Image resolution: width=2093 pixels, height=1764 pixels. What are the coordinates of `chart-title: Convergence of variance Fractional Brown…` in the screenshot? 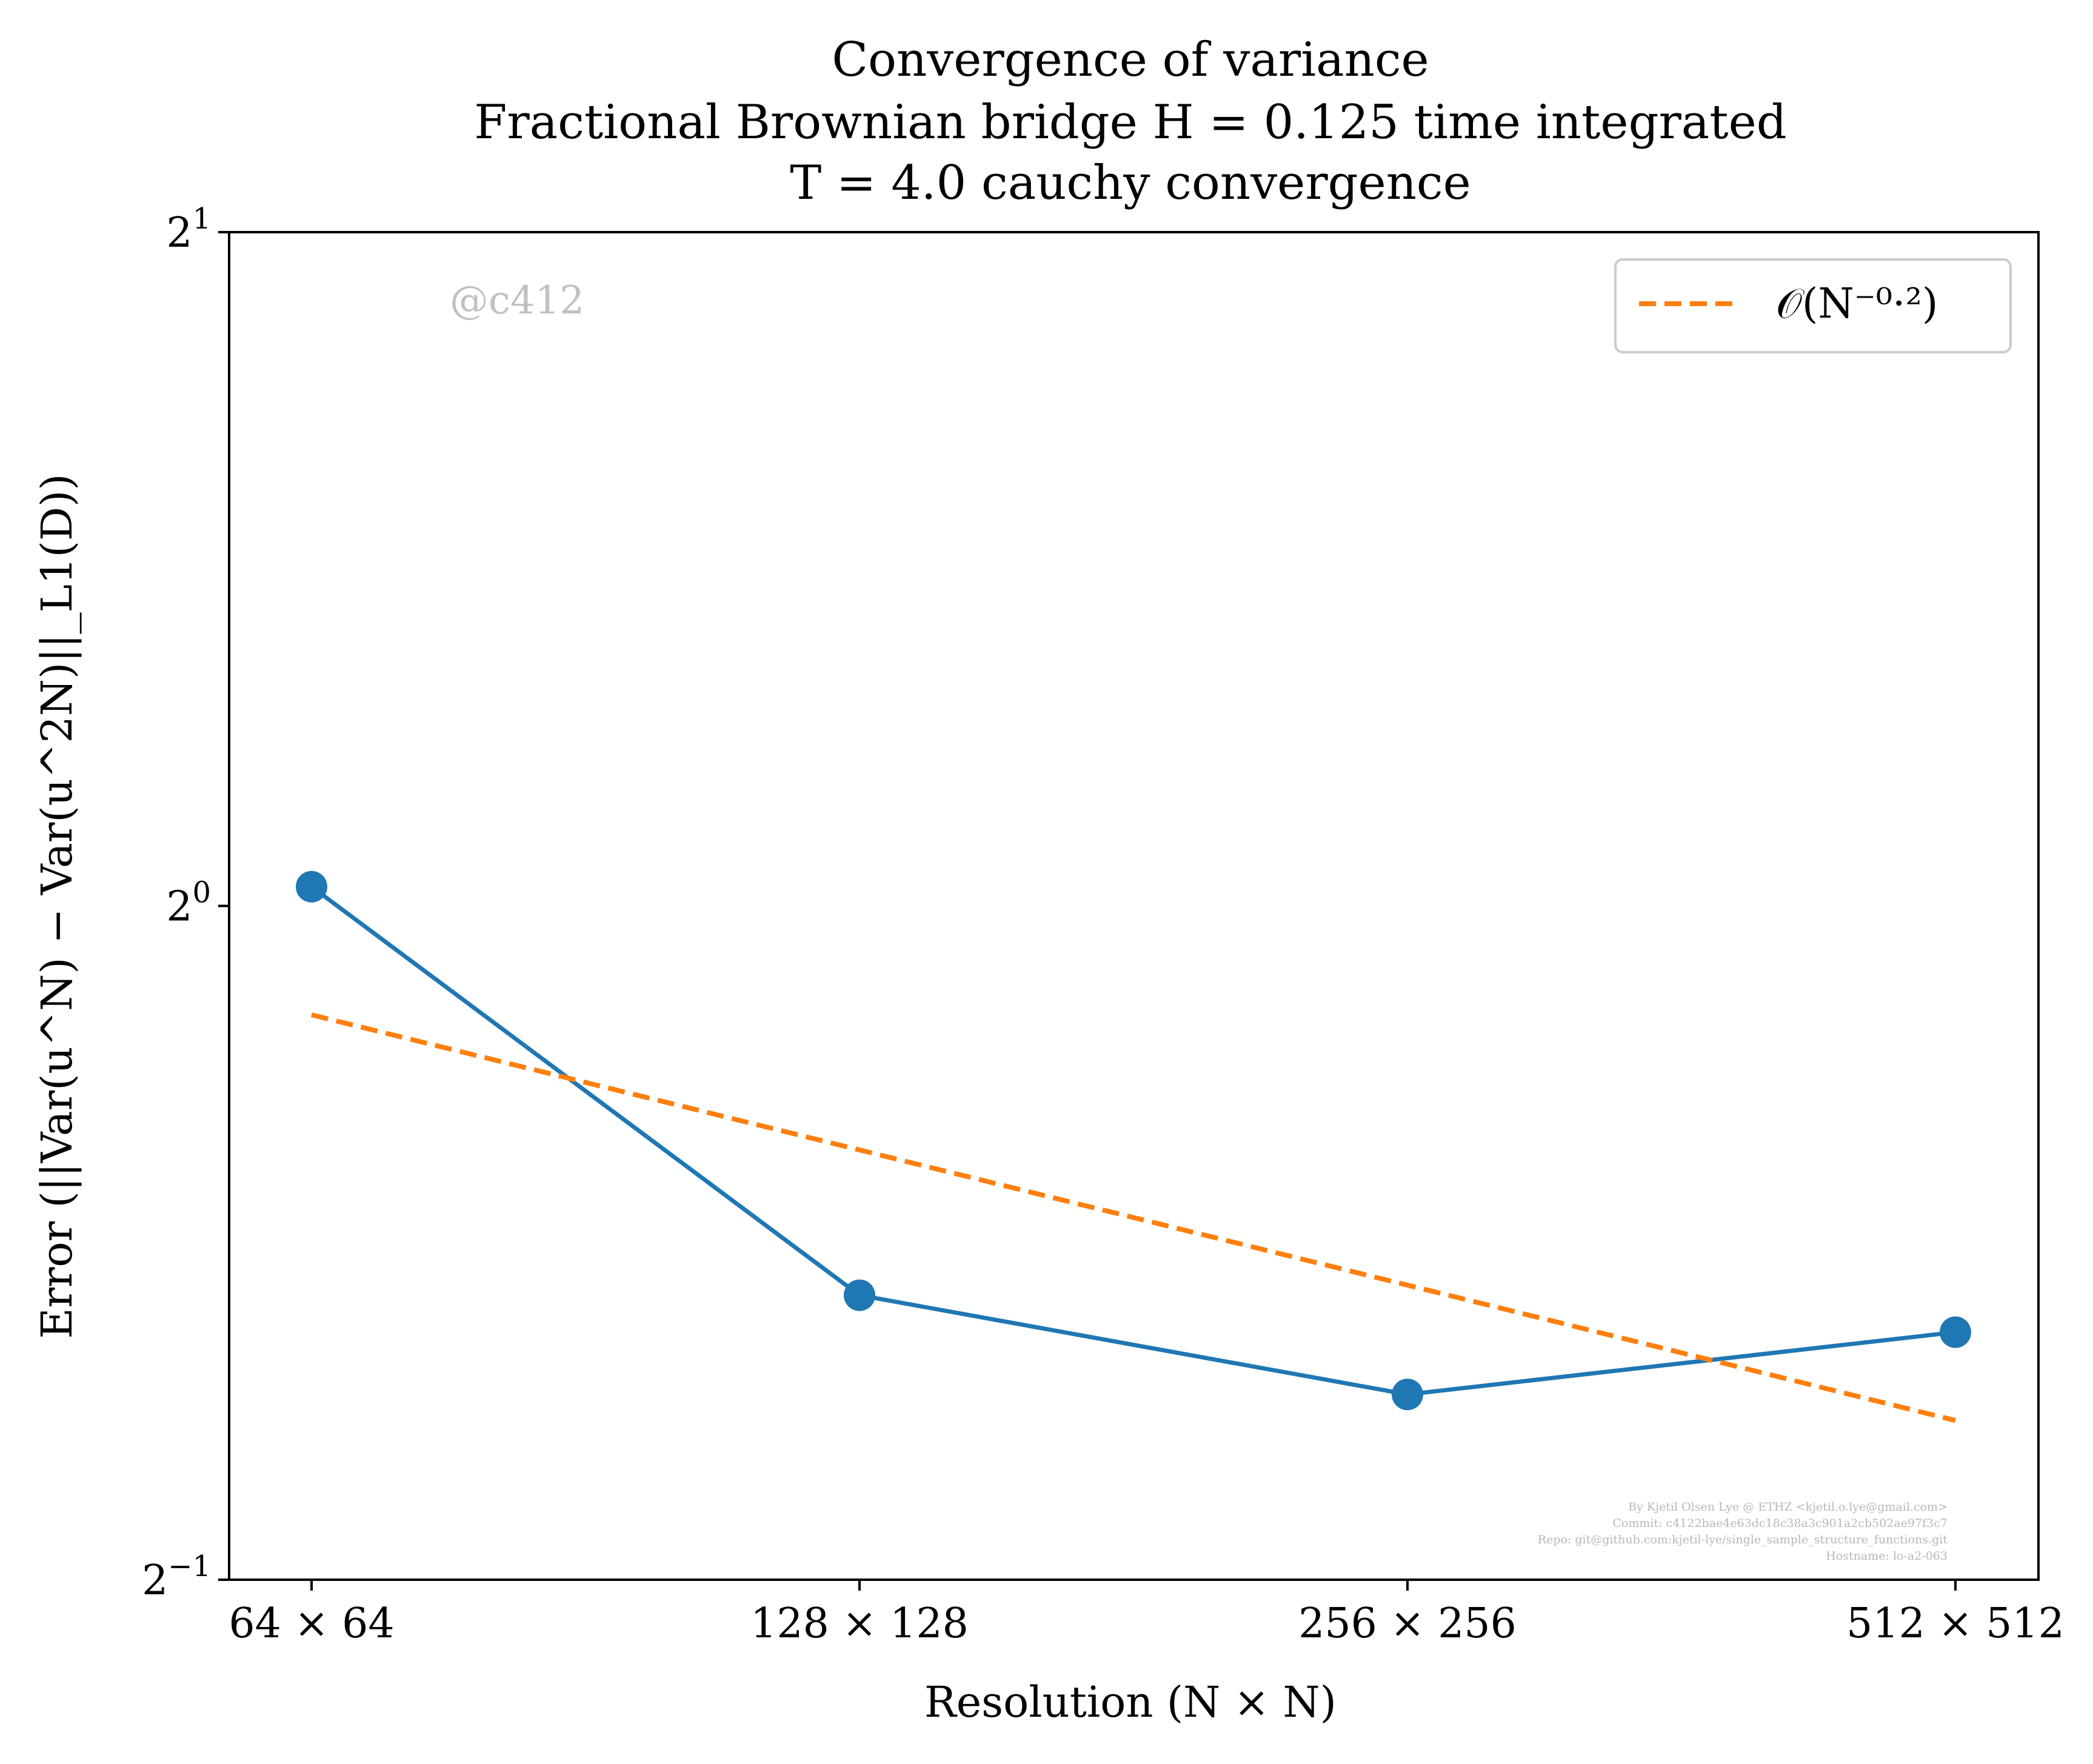 It's located at (1130, 121).